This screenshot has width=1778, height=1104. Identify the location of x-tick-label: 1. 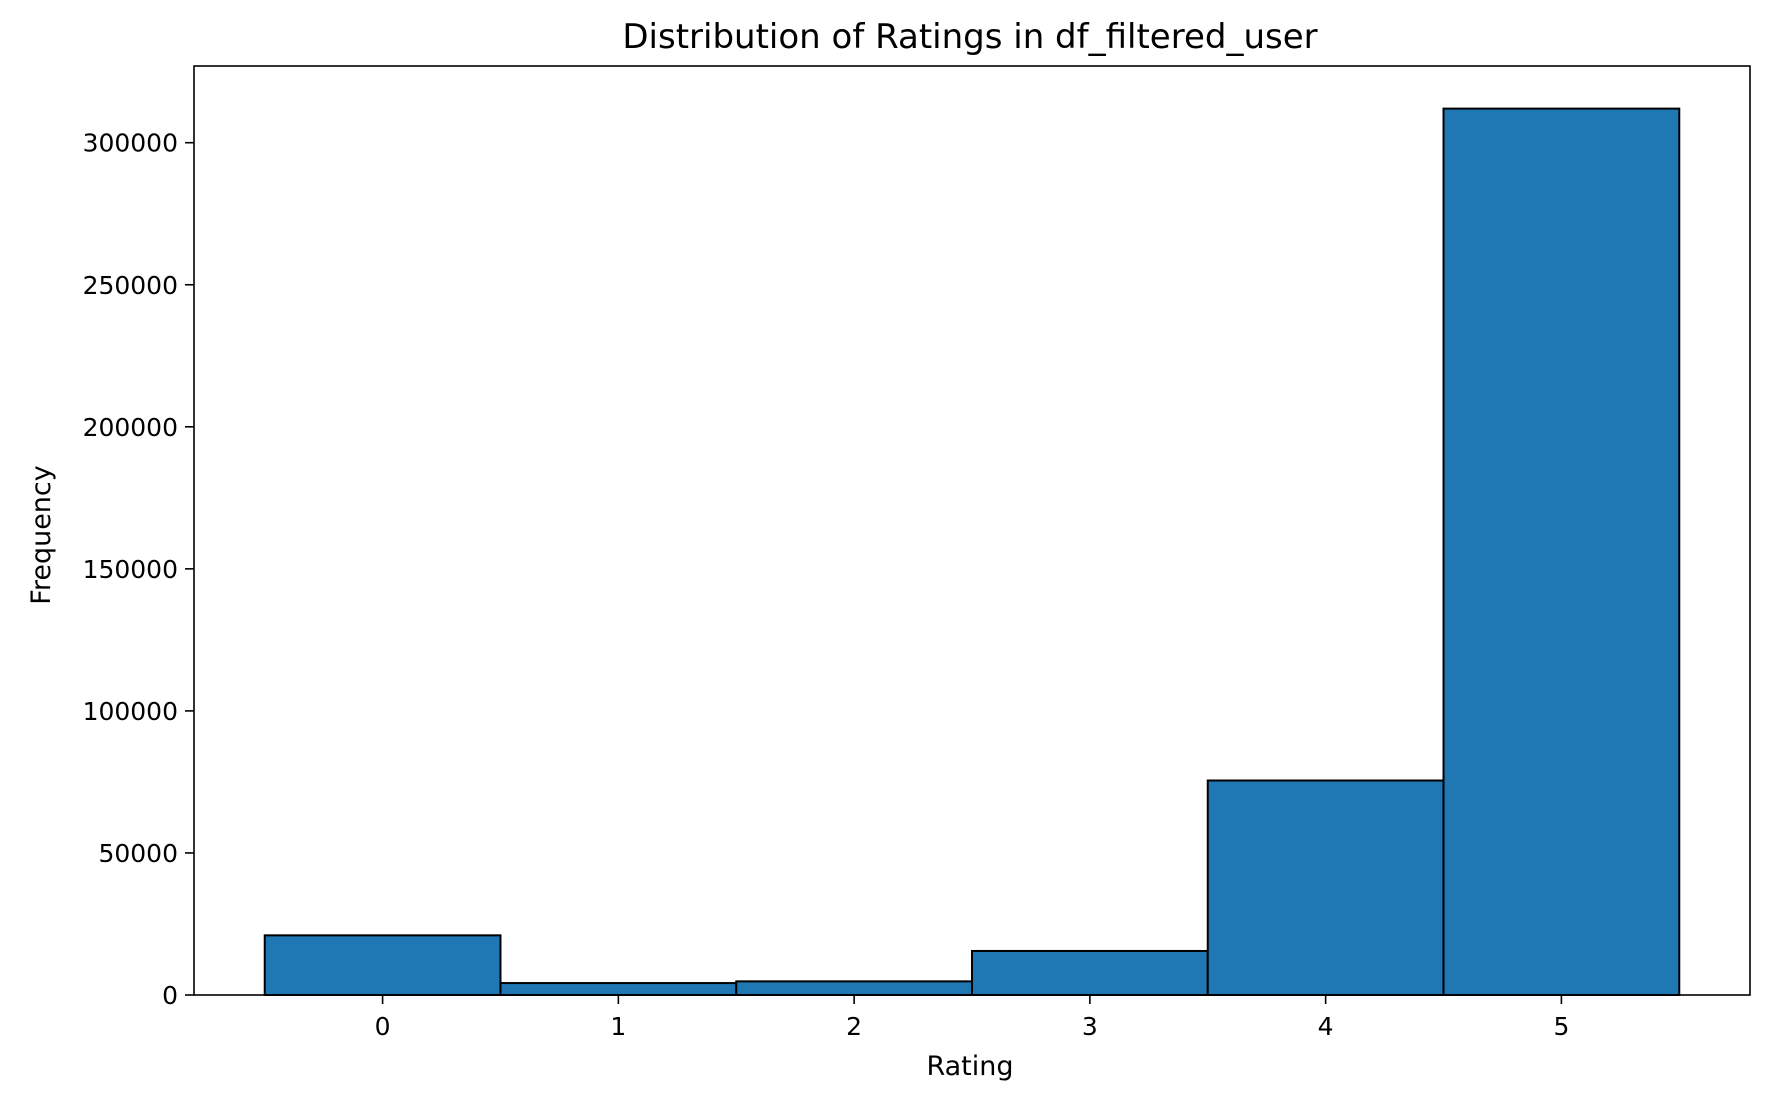
(618, 1026).